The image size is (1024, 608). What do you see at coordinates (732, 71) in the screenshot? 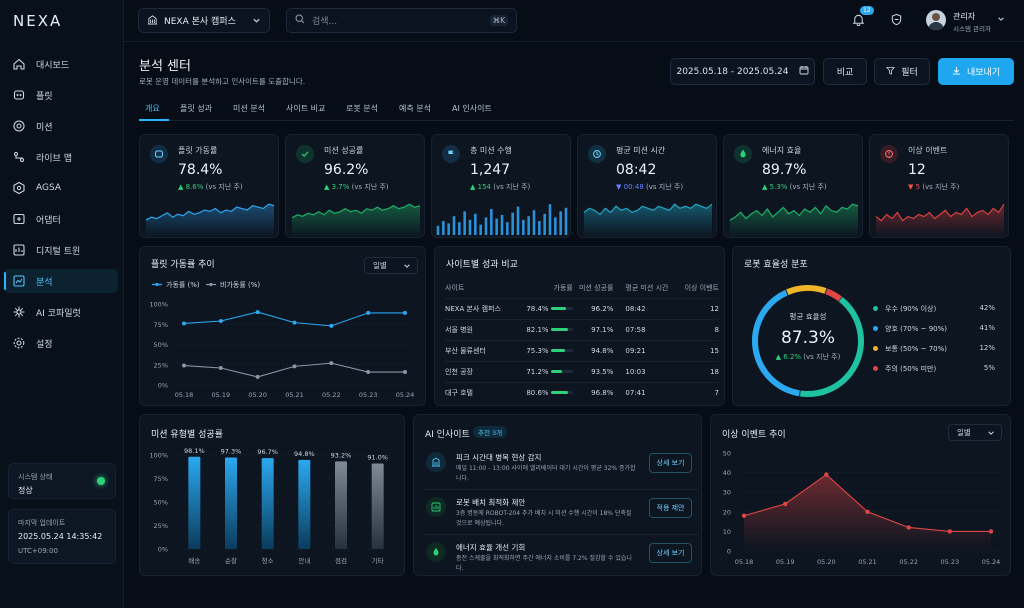
I see `date-range-text: 2025.05.18 - 2025.05.24` at bounding box center [732, 71].